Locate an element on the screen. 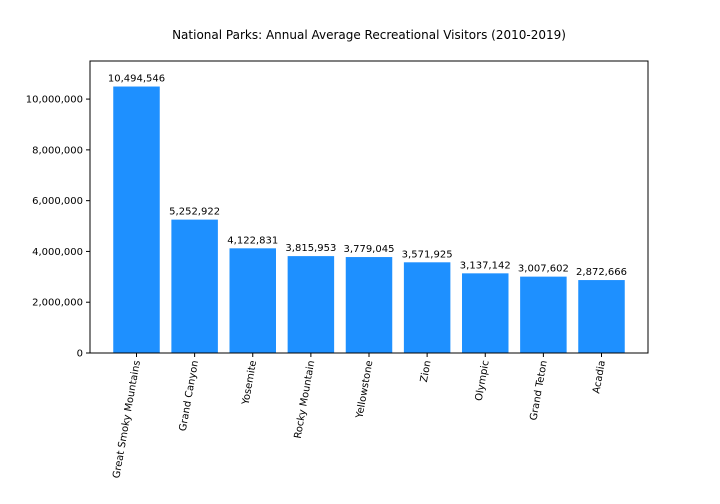 Image resolution: width=720 pixels, height=504 pixels. x-tick-label: Acadia is located at coordinates (599, 377).